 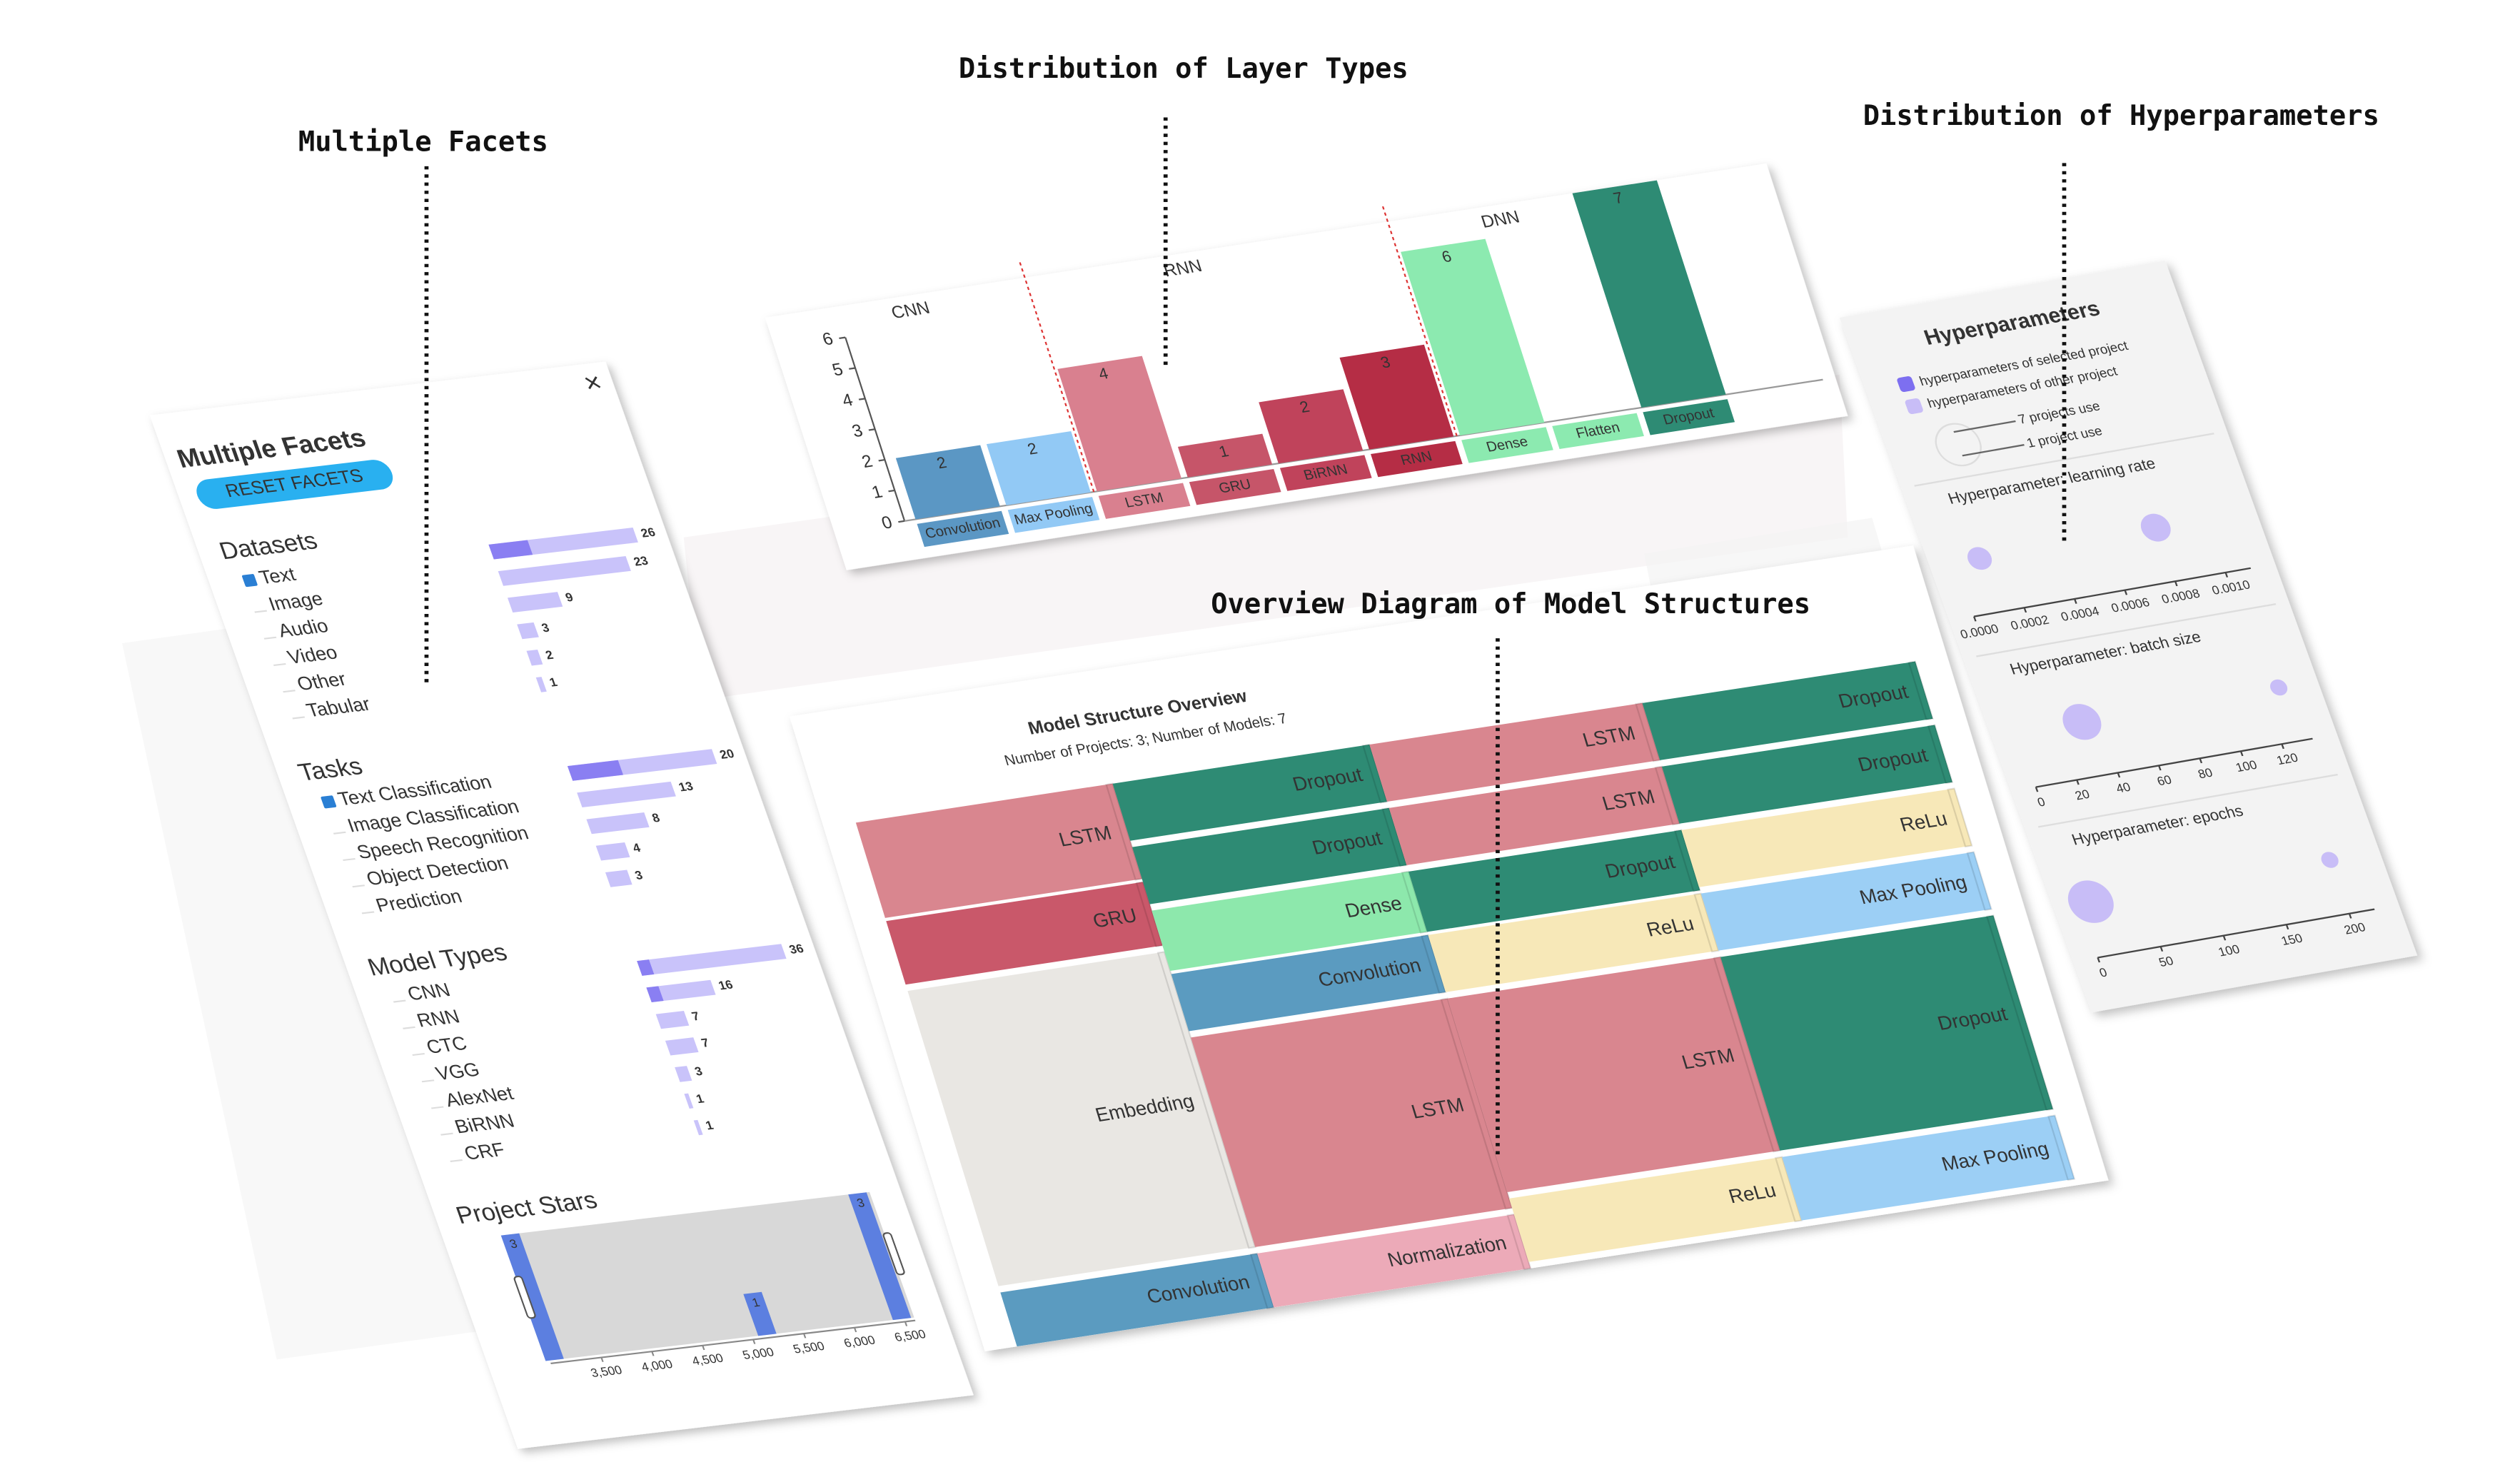 What do you see at coordinates (1958, 445) in the screenshot?
I see `legend-bubble` at bounding box center [1958, 445].